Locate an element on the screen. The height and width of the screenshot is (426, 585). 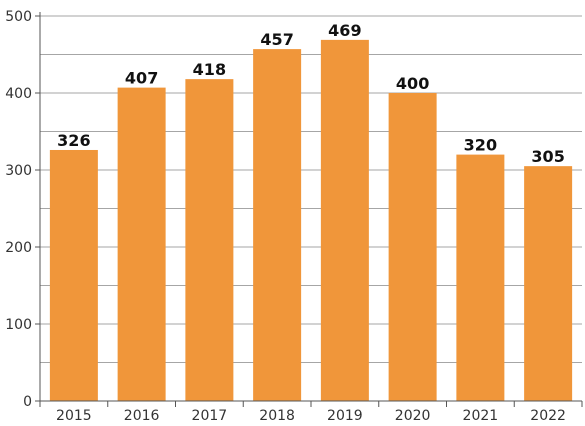
data-label: 305 is located at coordinates (547, 156).